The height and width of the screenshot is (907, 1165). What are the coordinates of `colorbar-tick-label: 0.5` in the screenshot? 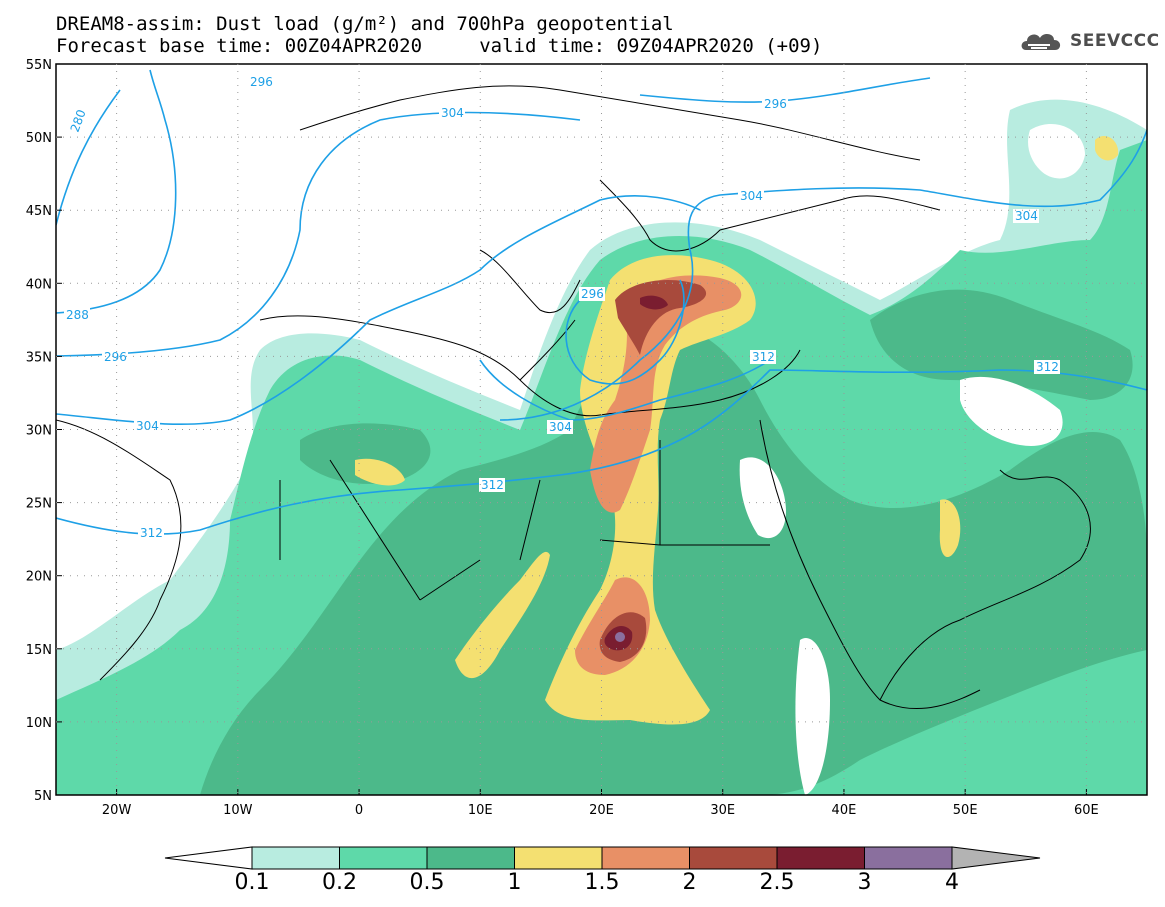 It's located at (427, 882).